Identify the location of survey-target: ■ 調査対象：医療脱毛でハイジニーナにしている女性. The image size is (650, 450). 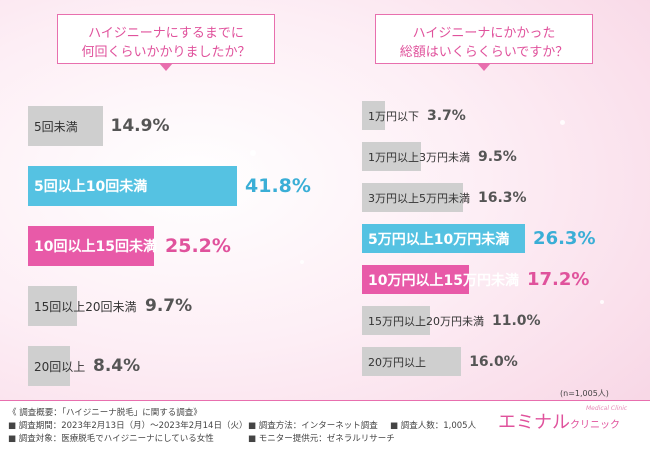
(111, 439).